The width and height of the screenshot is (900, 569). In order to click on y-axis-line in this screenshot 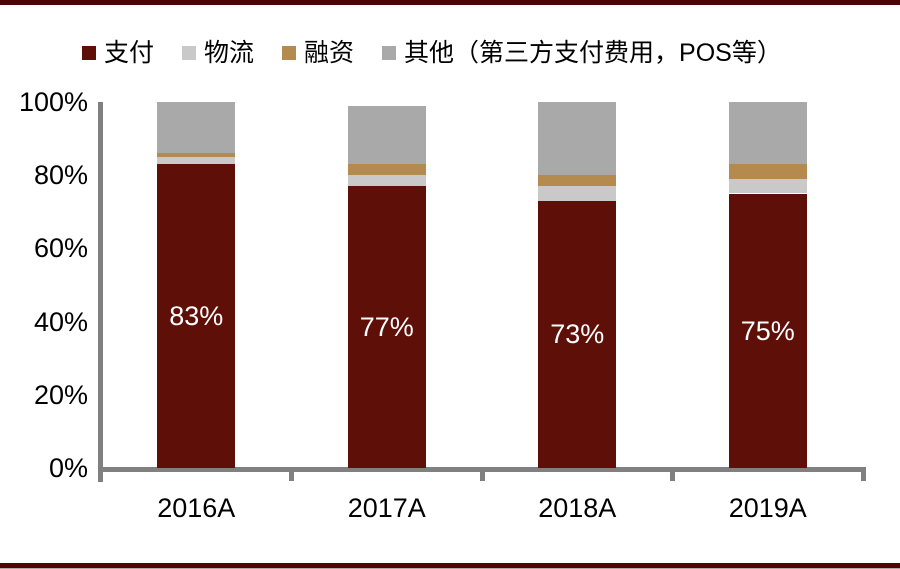, I will do `click(100, 292)`.